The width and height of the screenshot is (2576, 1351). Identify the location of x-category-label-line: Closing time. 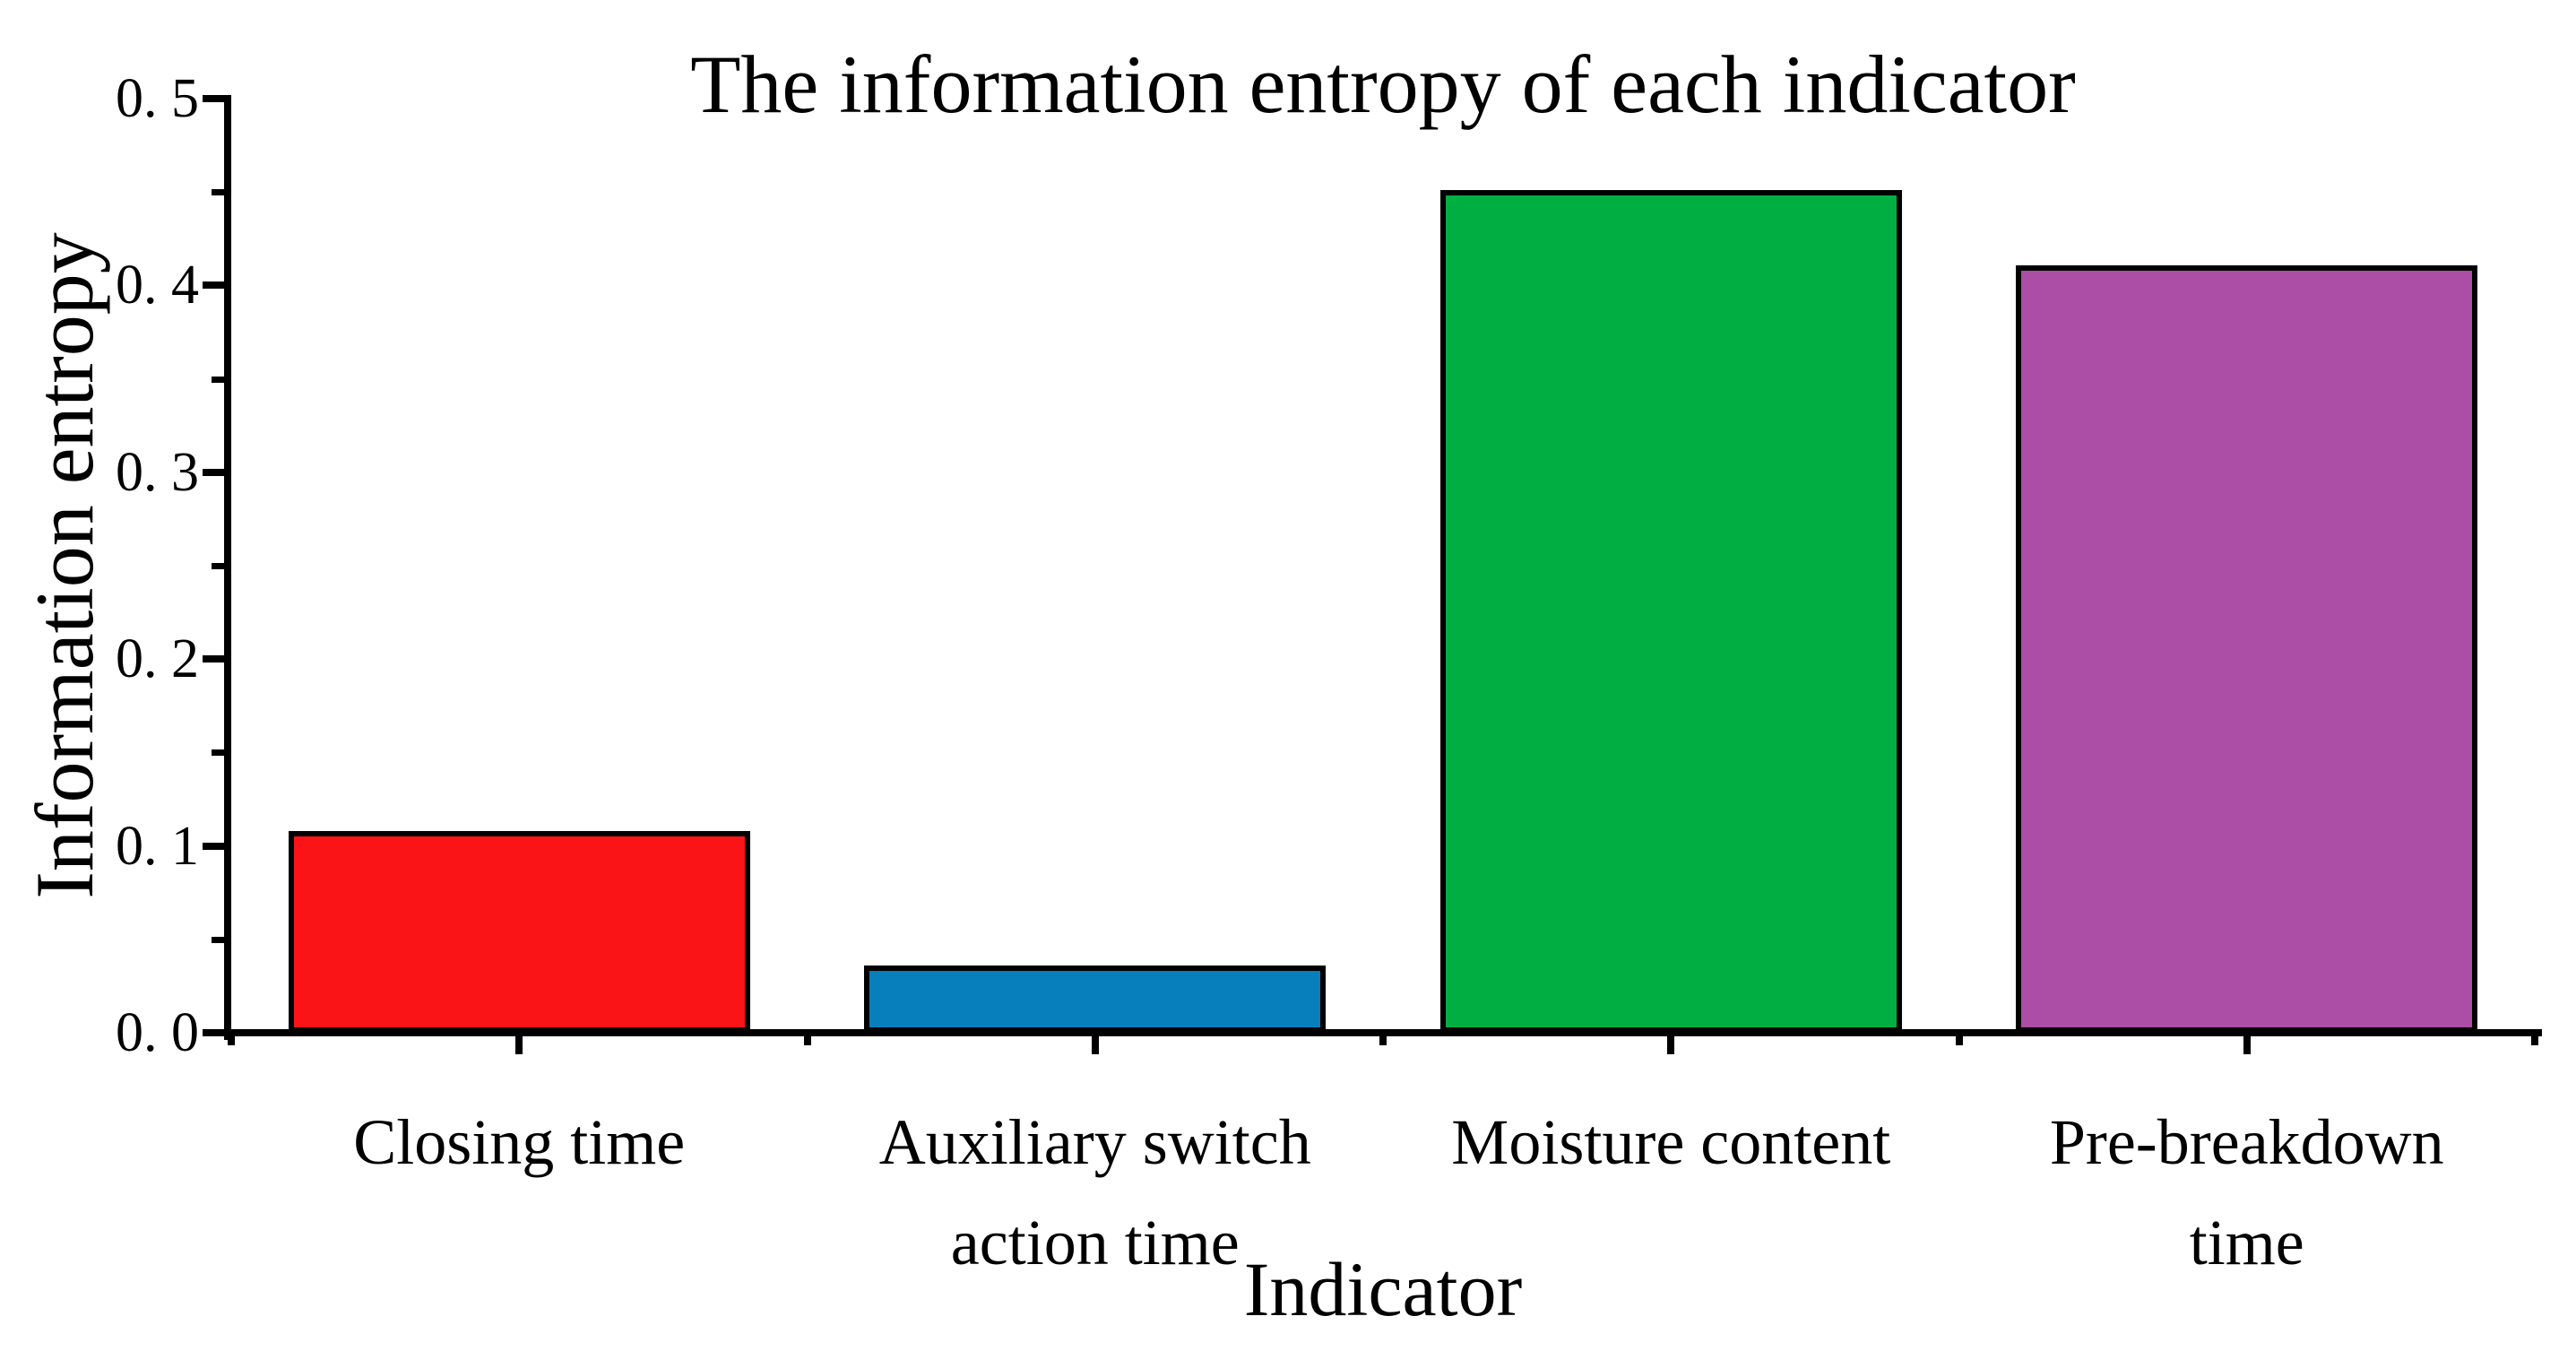
(519, 1142).